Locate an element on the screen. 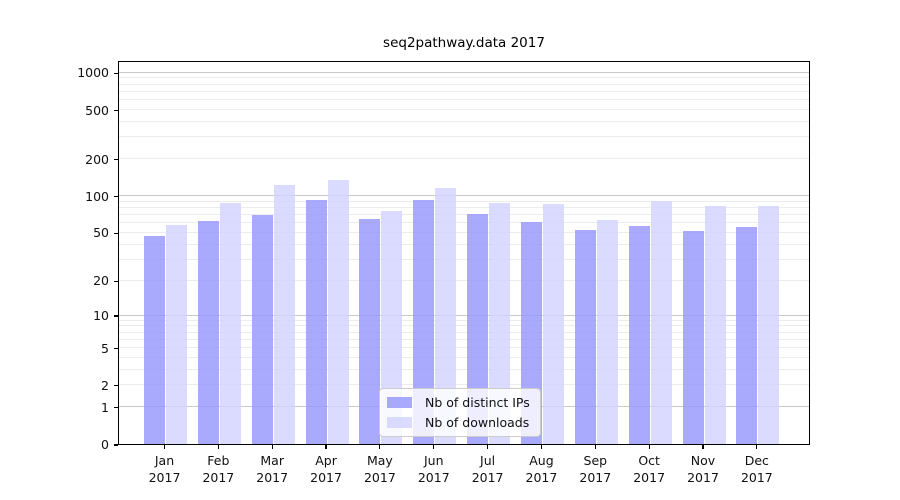 This screenshot has height=500, width=900. y-tick-label-20: 20 is located at coordinates (101, 281).